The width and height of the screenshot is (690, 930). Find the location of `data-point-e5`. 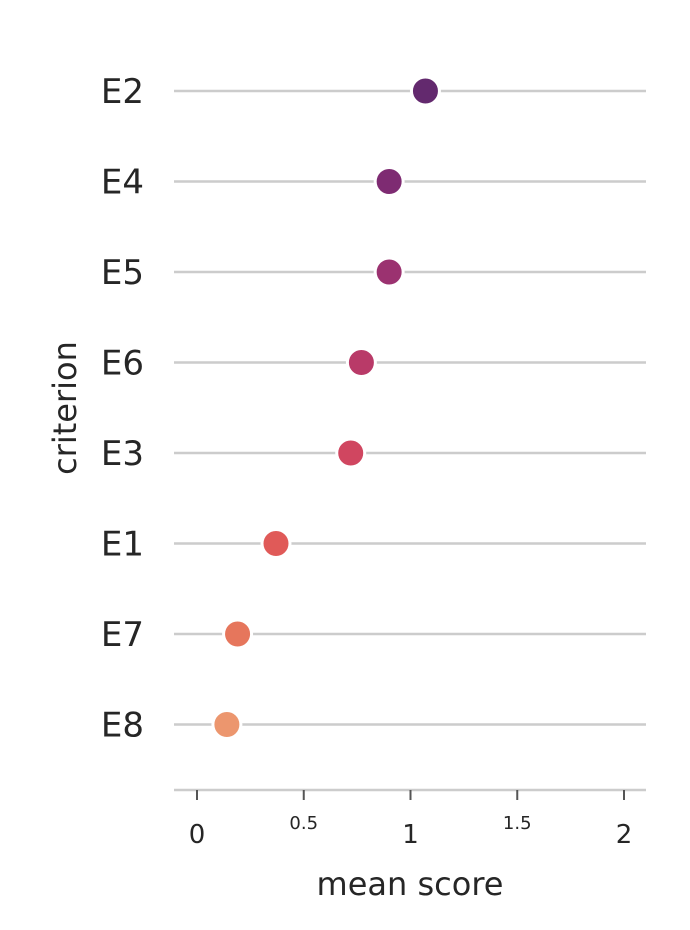

data-point-e5 is located at coordinates (389, 272).